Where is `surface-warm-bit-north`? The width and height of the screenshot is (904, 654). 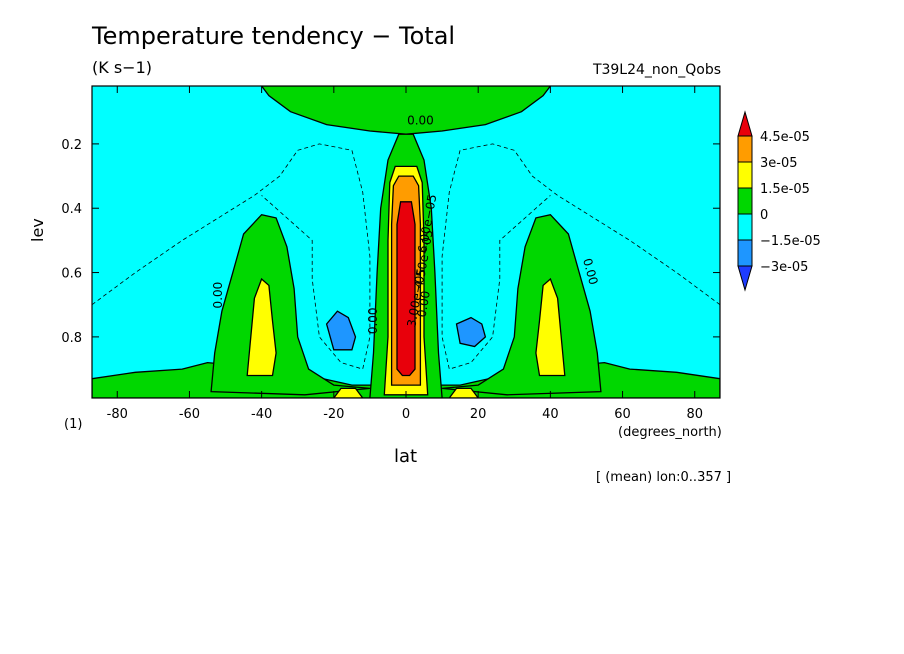
surface-warm-bit-north is located at coordinates (464, 392).